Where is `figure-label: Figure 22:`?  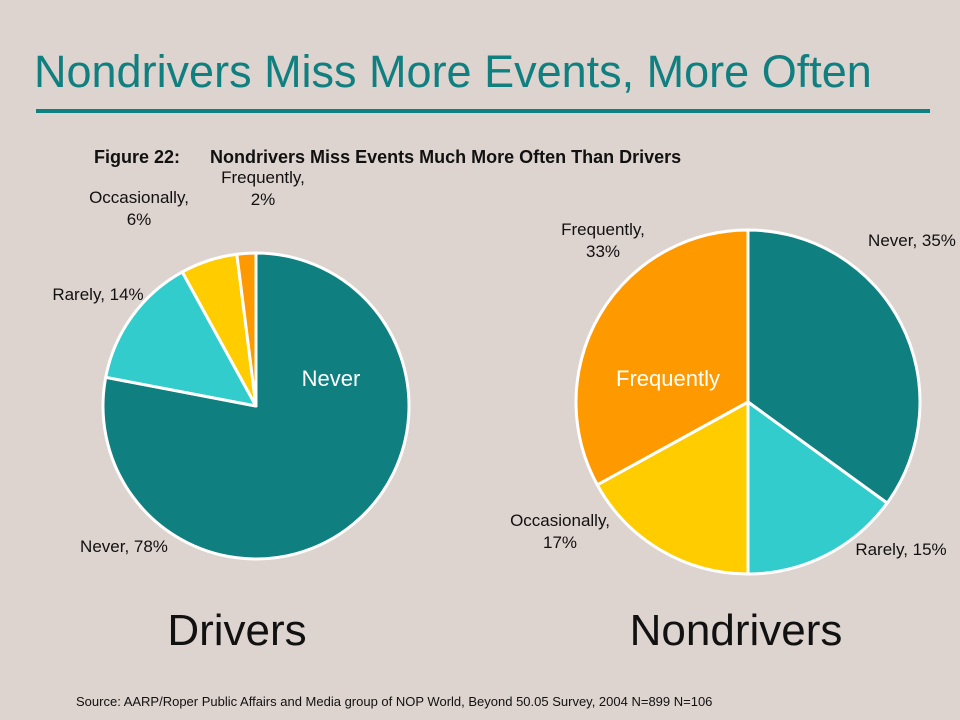 figure-label: Figure 22: is located at coordinates (137, 157).